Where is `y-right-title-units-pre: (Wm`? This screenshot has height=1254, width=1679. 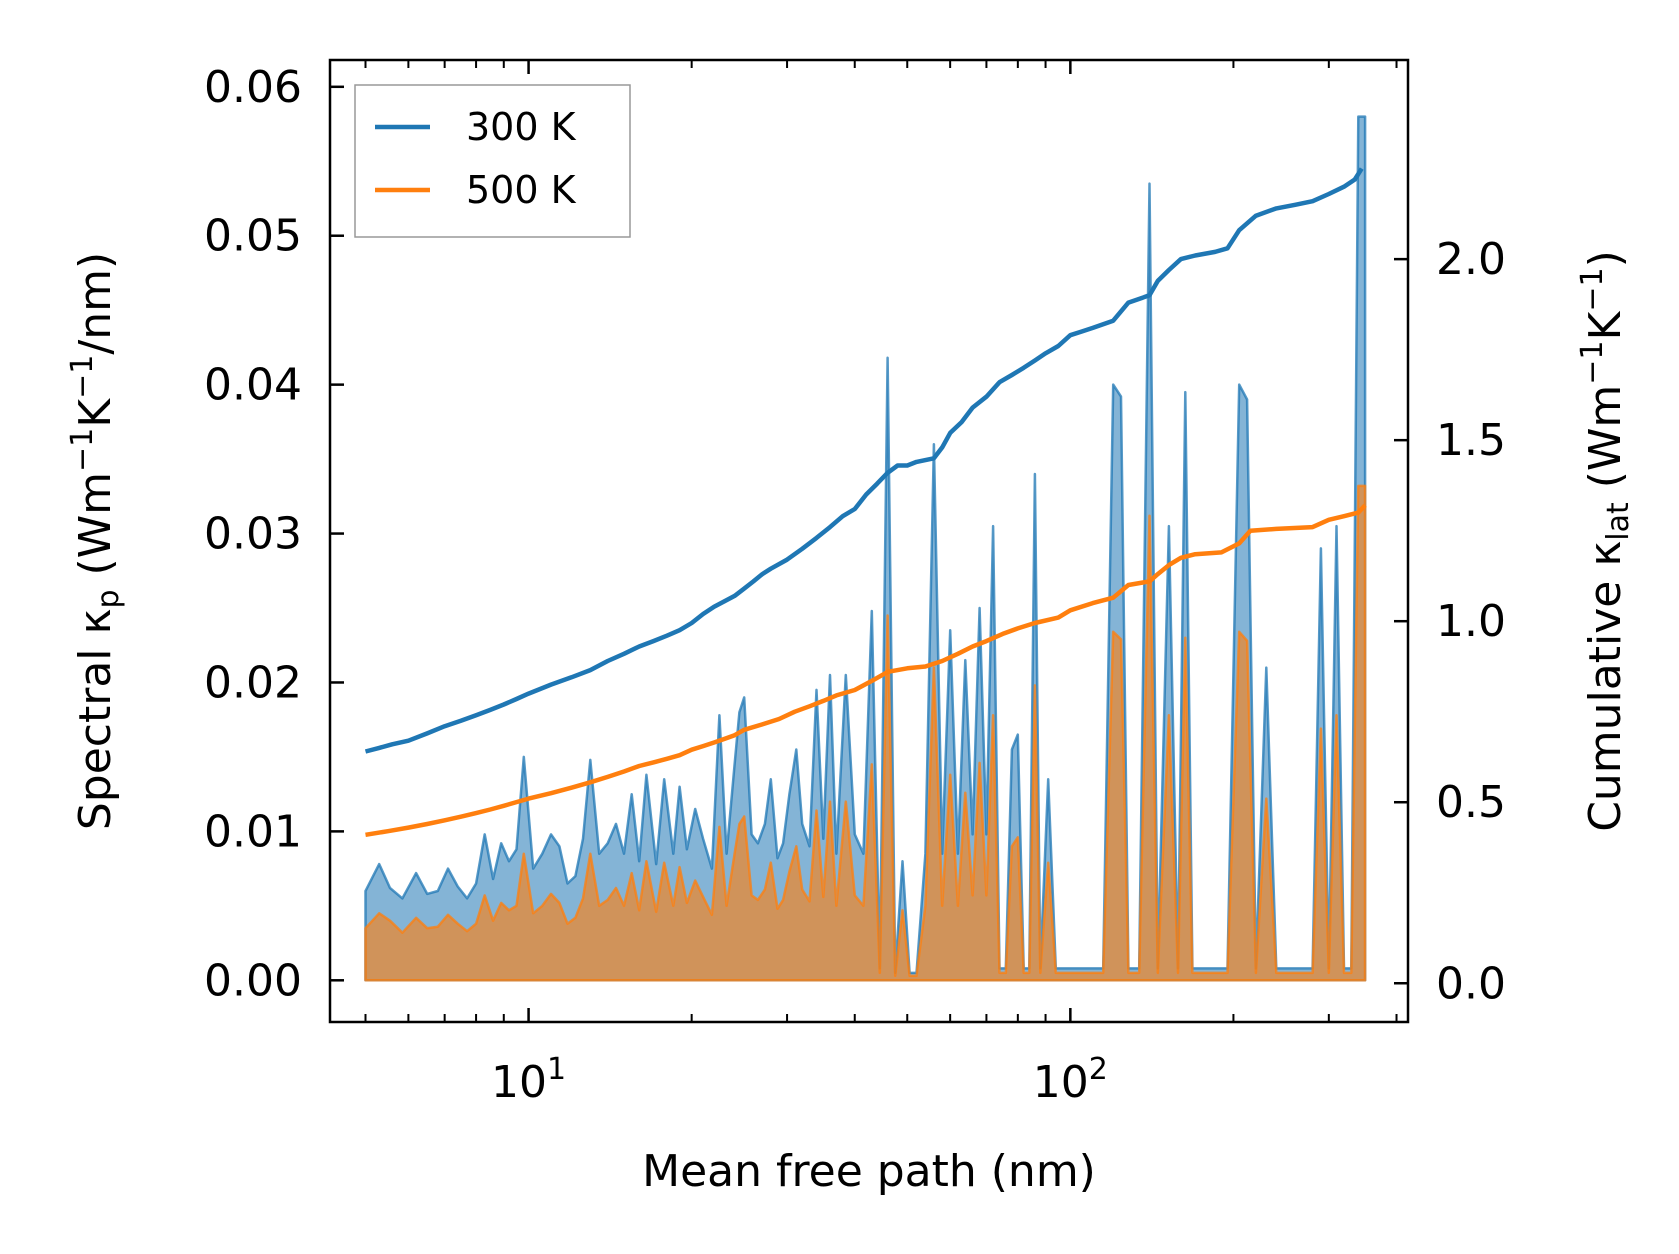
y-right-title-units-pre: (Wm is located at coordinates (1605, 437).